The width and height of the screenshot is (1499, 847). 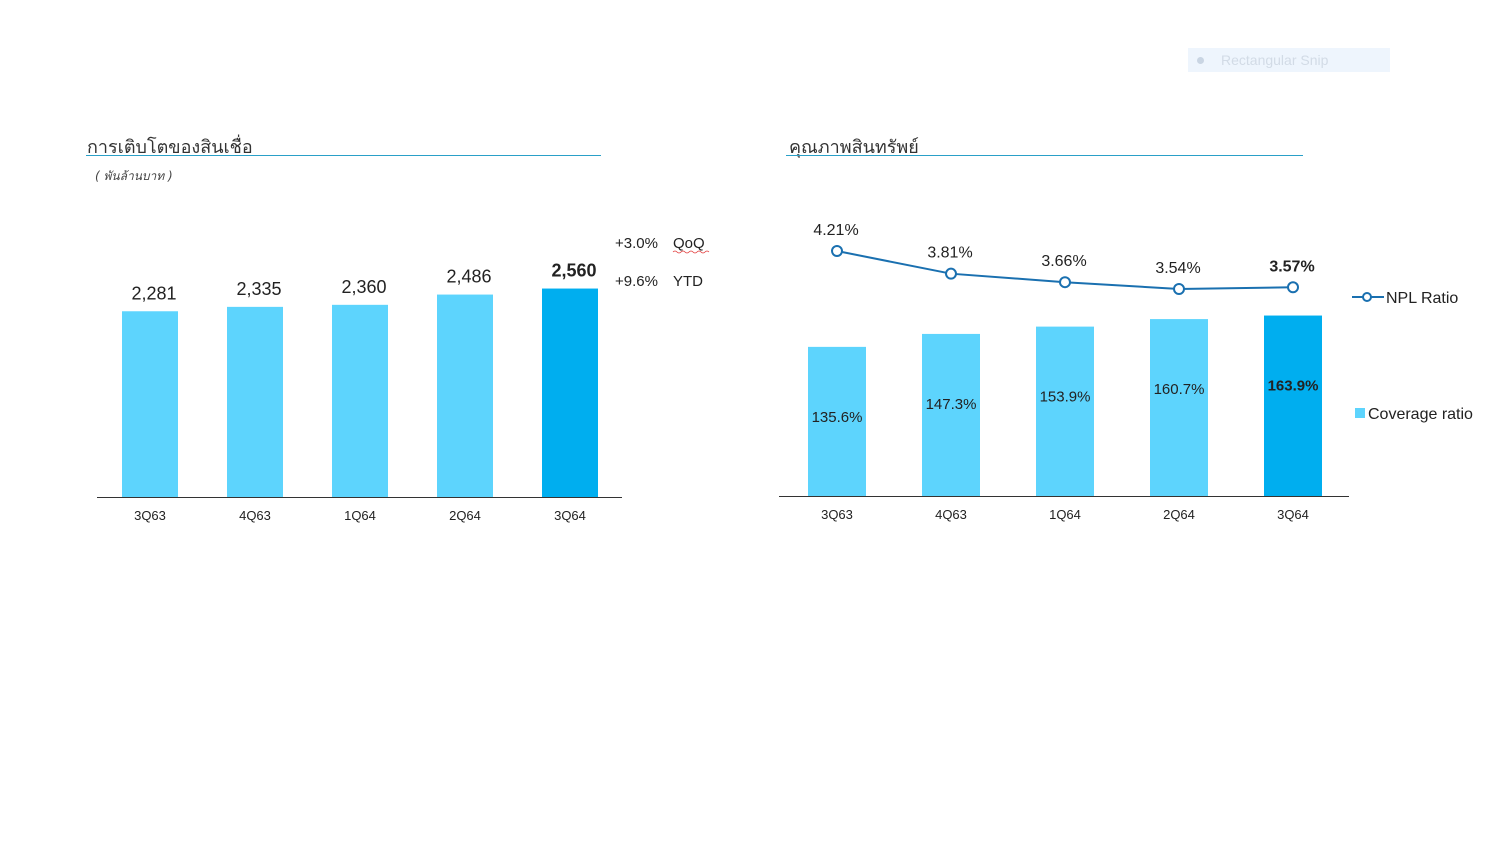 What do you see at coordinates (1179, 389) in the screenshot?
I see `coverage-value-label: 160.7%` at bounding box center [1179, 389].